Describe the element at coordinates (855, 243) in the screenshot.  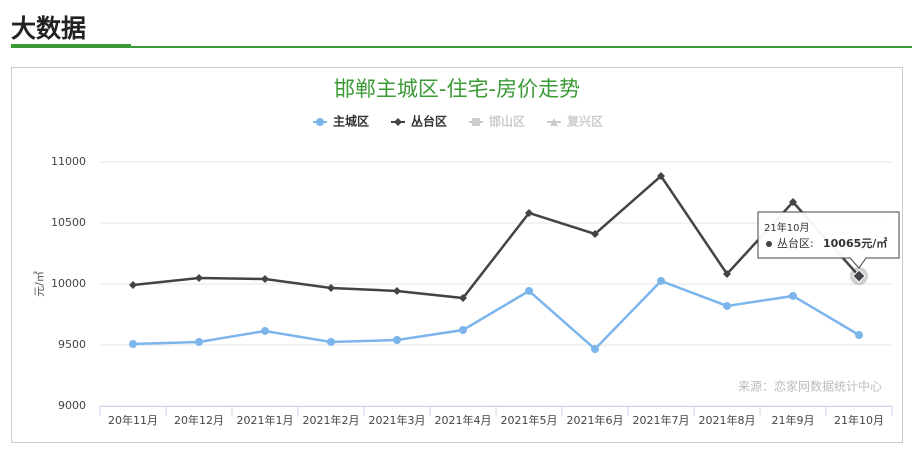
I see `tooltip-value: 10065元/㎡` at that location.